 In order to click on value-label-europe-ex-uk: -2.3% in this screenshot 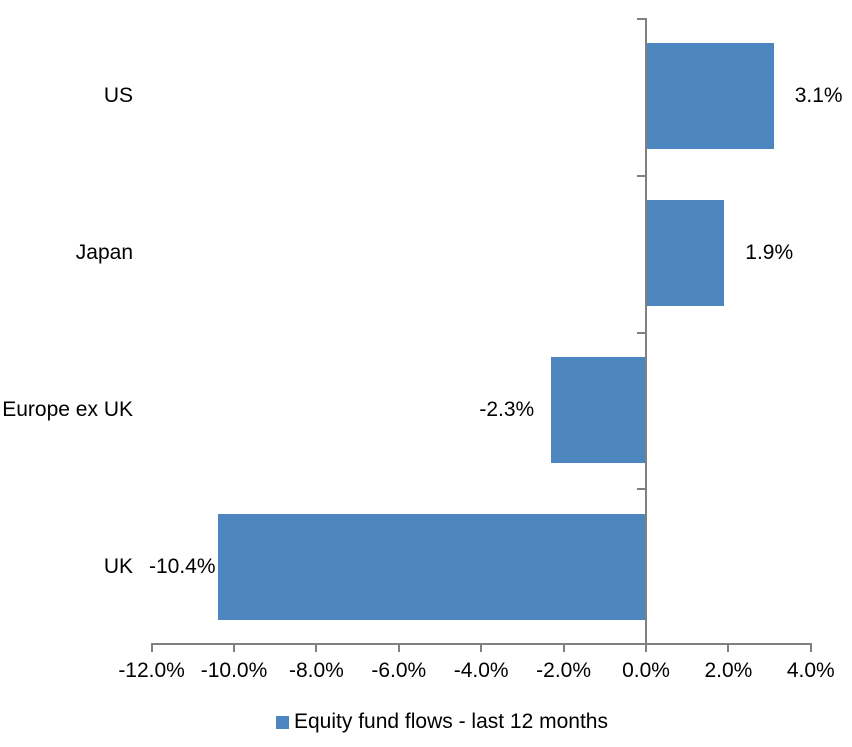, I will do `click(507, 409)`.